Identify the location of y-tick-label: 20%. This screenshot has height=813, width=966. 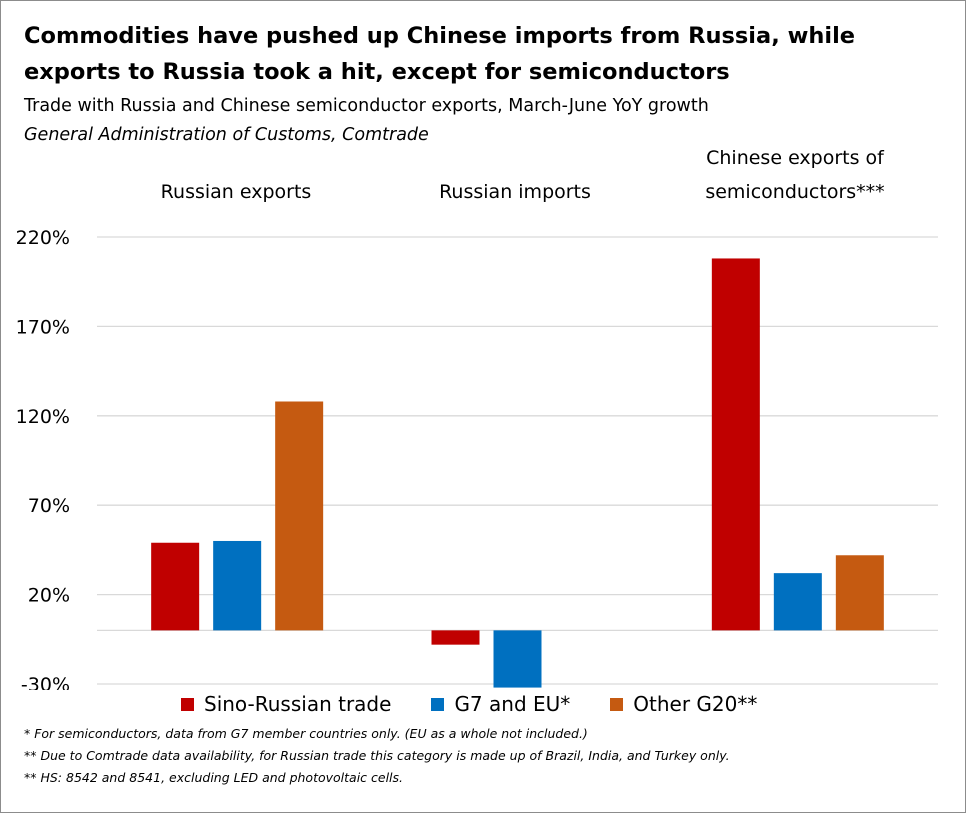
(49, 596).